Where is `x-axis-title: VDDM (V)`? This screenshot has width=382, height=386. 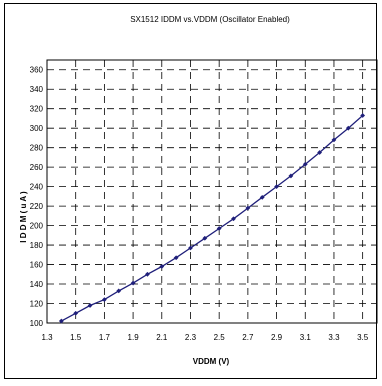 x-axis-title: VDDM (V) is located at coordinates (211, 361).